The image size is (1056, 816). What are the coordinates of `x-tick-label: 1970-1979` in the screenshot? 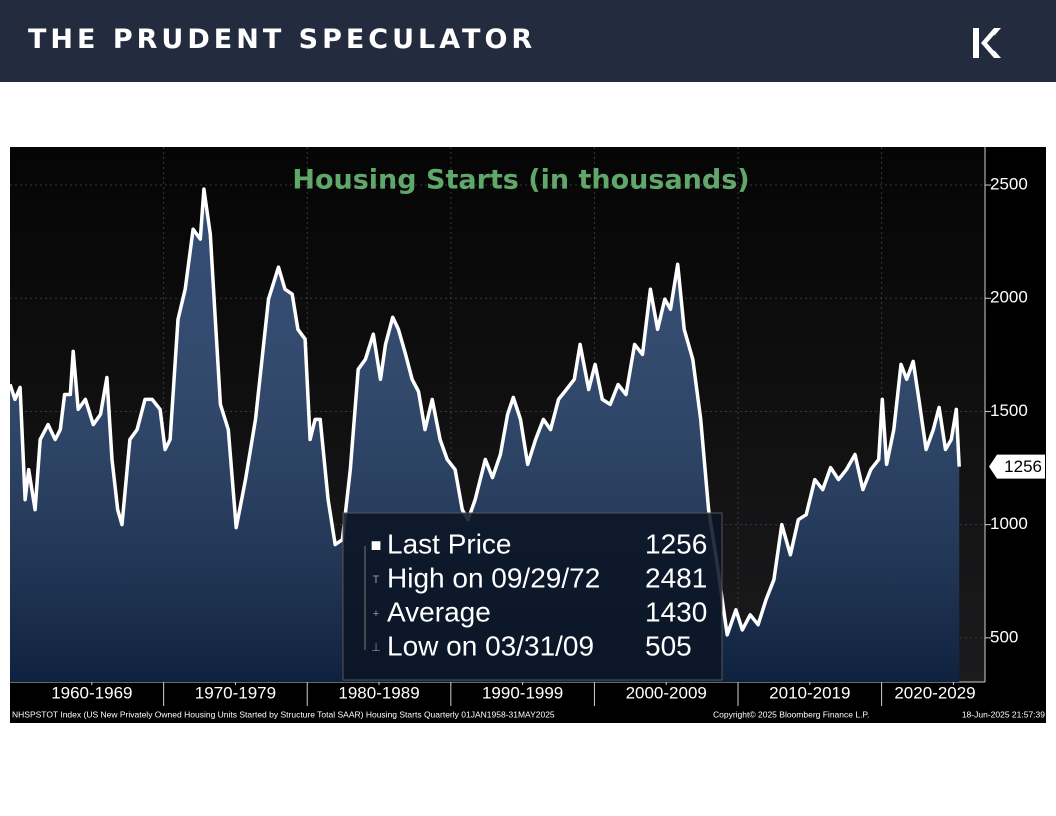 It's located at (235, 692).